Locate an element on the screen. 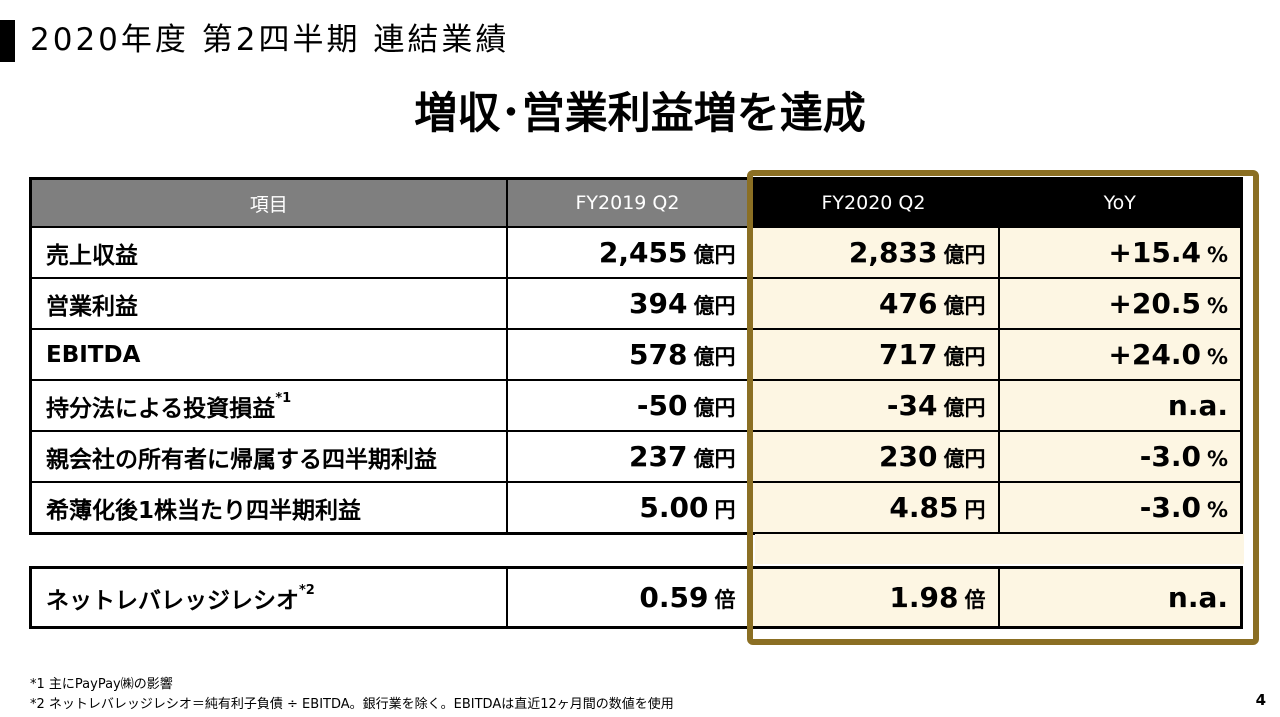 The height and width of the screenshot is (717, 1280). cell-fy2019: 2,455 億円 is located at coordinates (627, 252).